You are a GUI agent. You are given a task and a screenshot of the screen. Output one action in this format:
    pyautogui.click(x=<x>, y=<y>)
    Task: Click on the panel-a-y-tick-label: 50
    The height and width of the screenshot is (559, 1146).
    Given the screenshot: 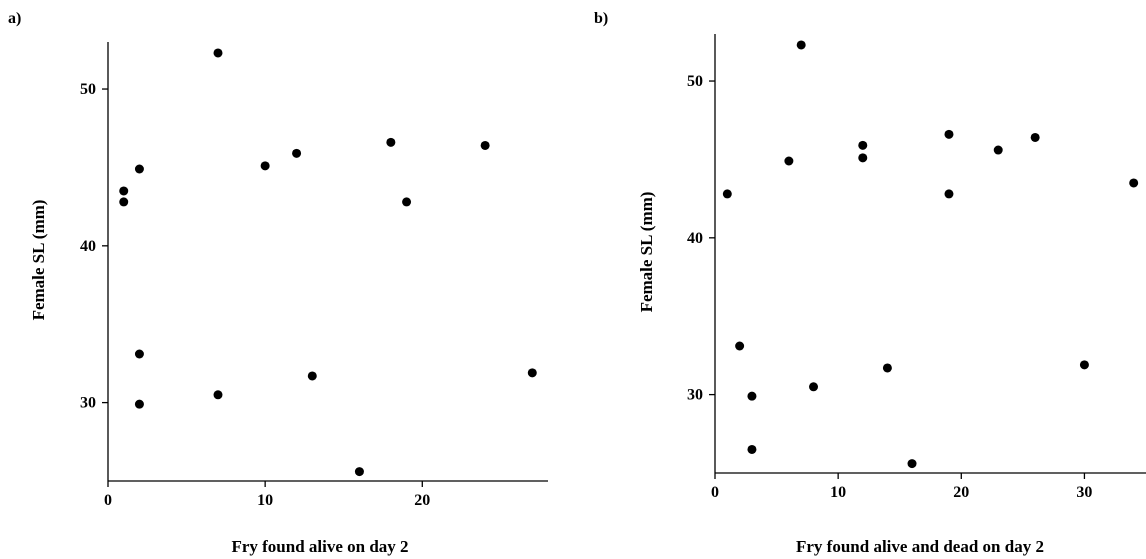 What is the action you would take?
    pyautogui.click(x=88, y=89)
    